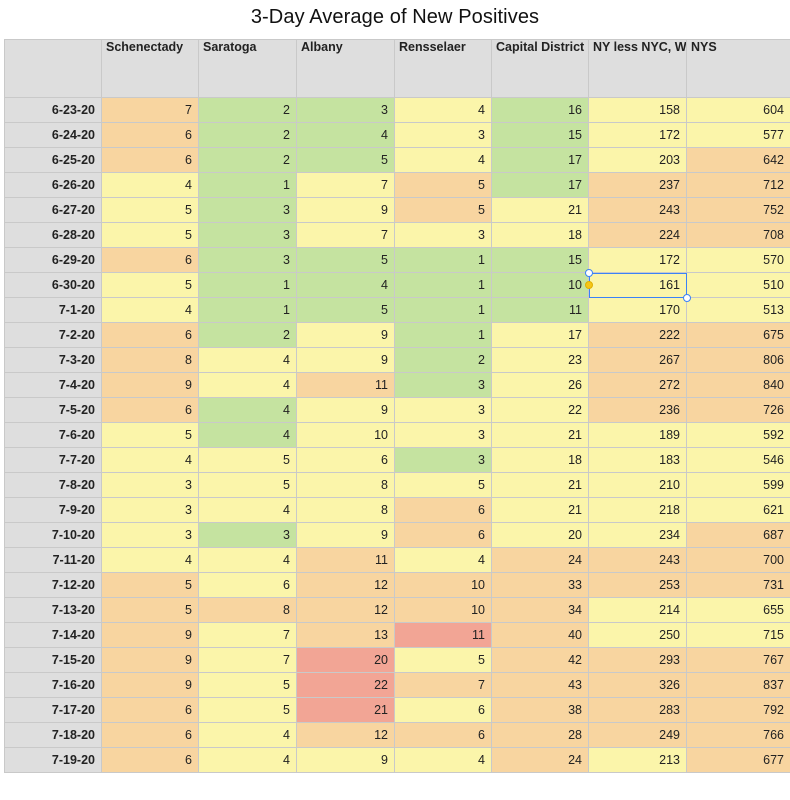 The height and width of the screenshot is (800, 790). What do you see at coordinates (53, 660) in the screenshot?
I see `row-header-date: 7-15-20` at bounding box center [53, 660].